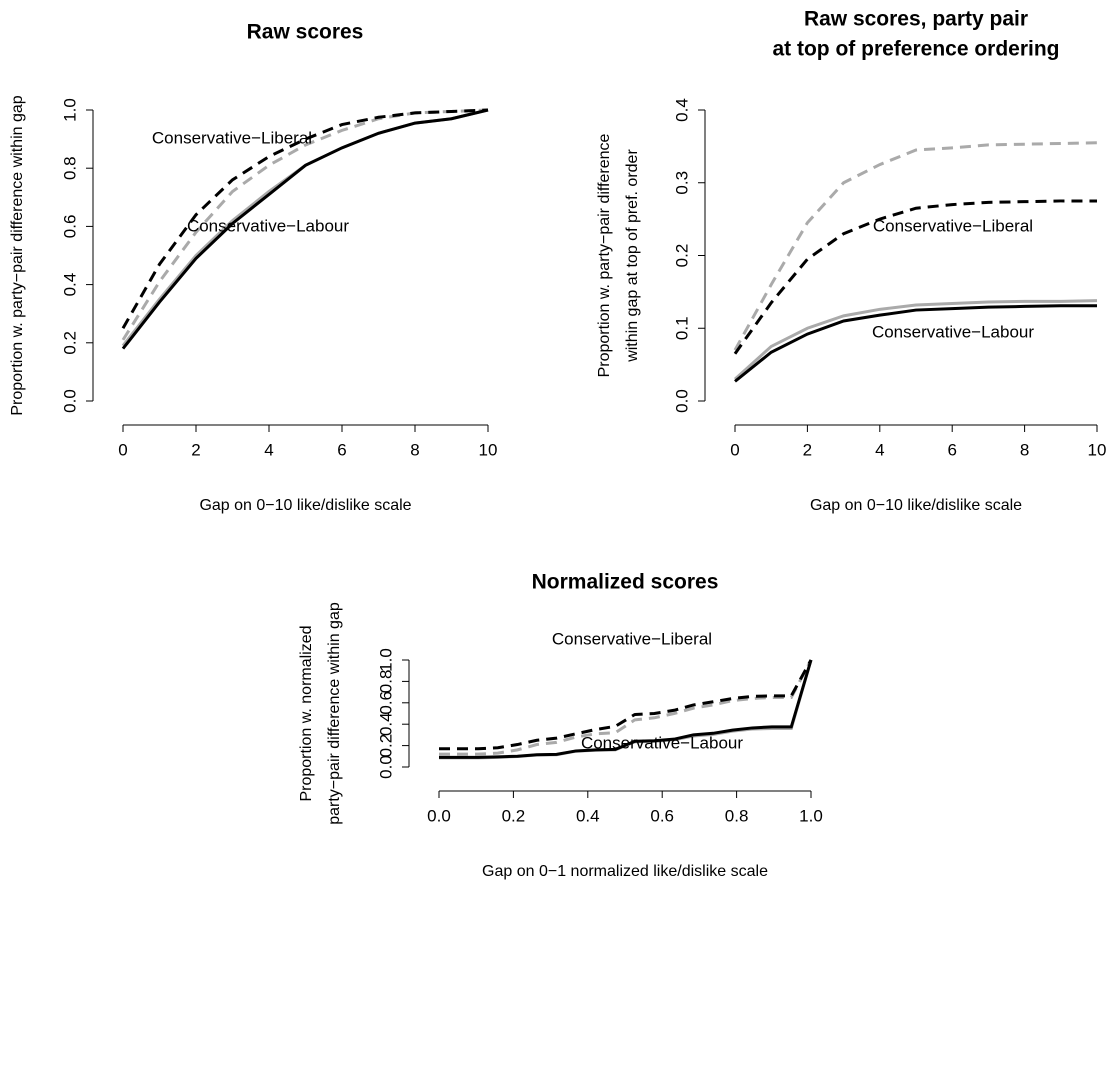 This screenshot has height=1077, width=1116. Describe the element at coordinates (604, 255) in the screenshot. I see `y-axis-label: Proportion w. party−pair difference` at that location.